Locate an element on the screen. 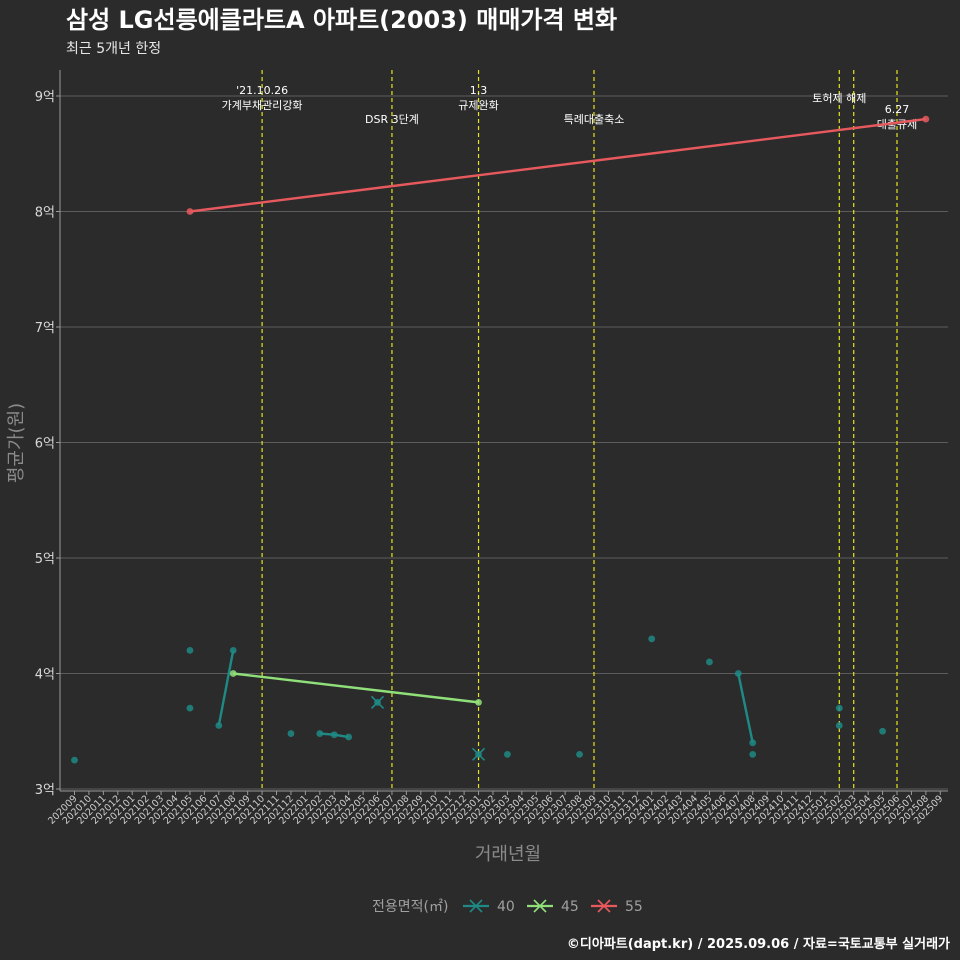 Image resolution: width=960 pixels, height=960 pixels. event-label: 토허제 해제 is located at coordinates (839, 98).